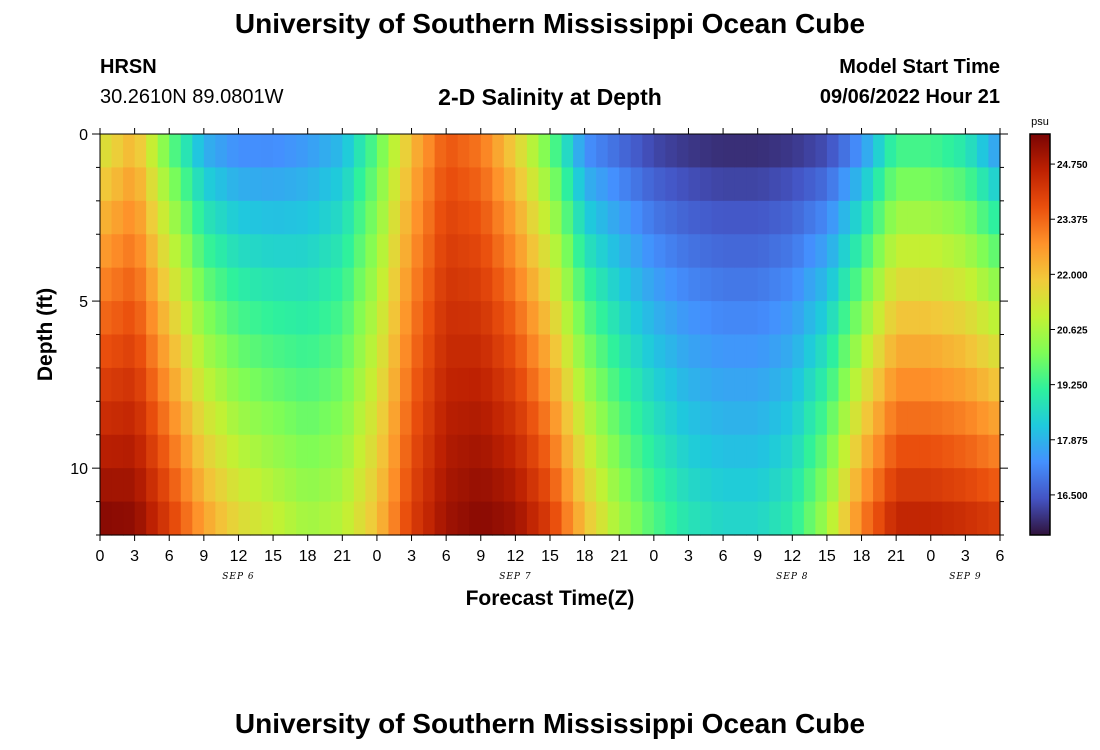 This screenshot has height=750, width=1100. What do you see at coordinates (919, 67) in the screenshot?
I see `model-start-label: Model Start Time` at bounding box center [919, 67].